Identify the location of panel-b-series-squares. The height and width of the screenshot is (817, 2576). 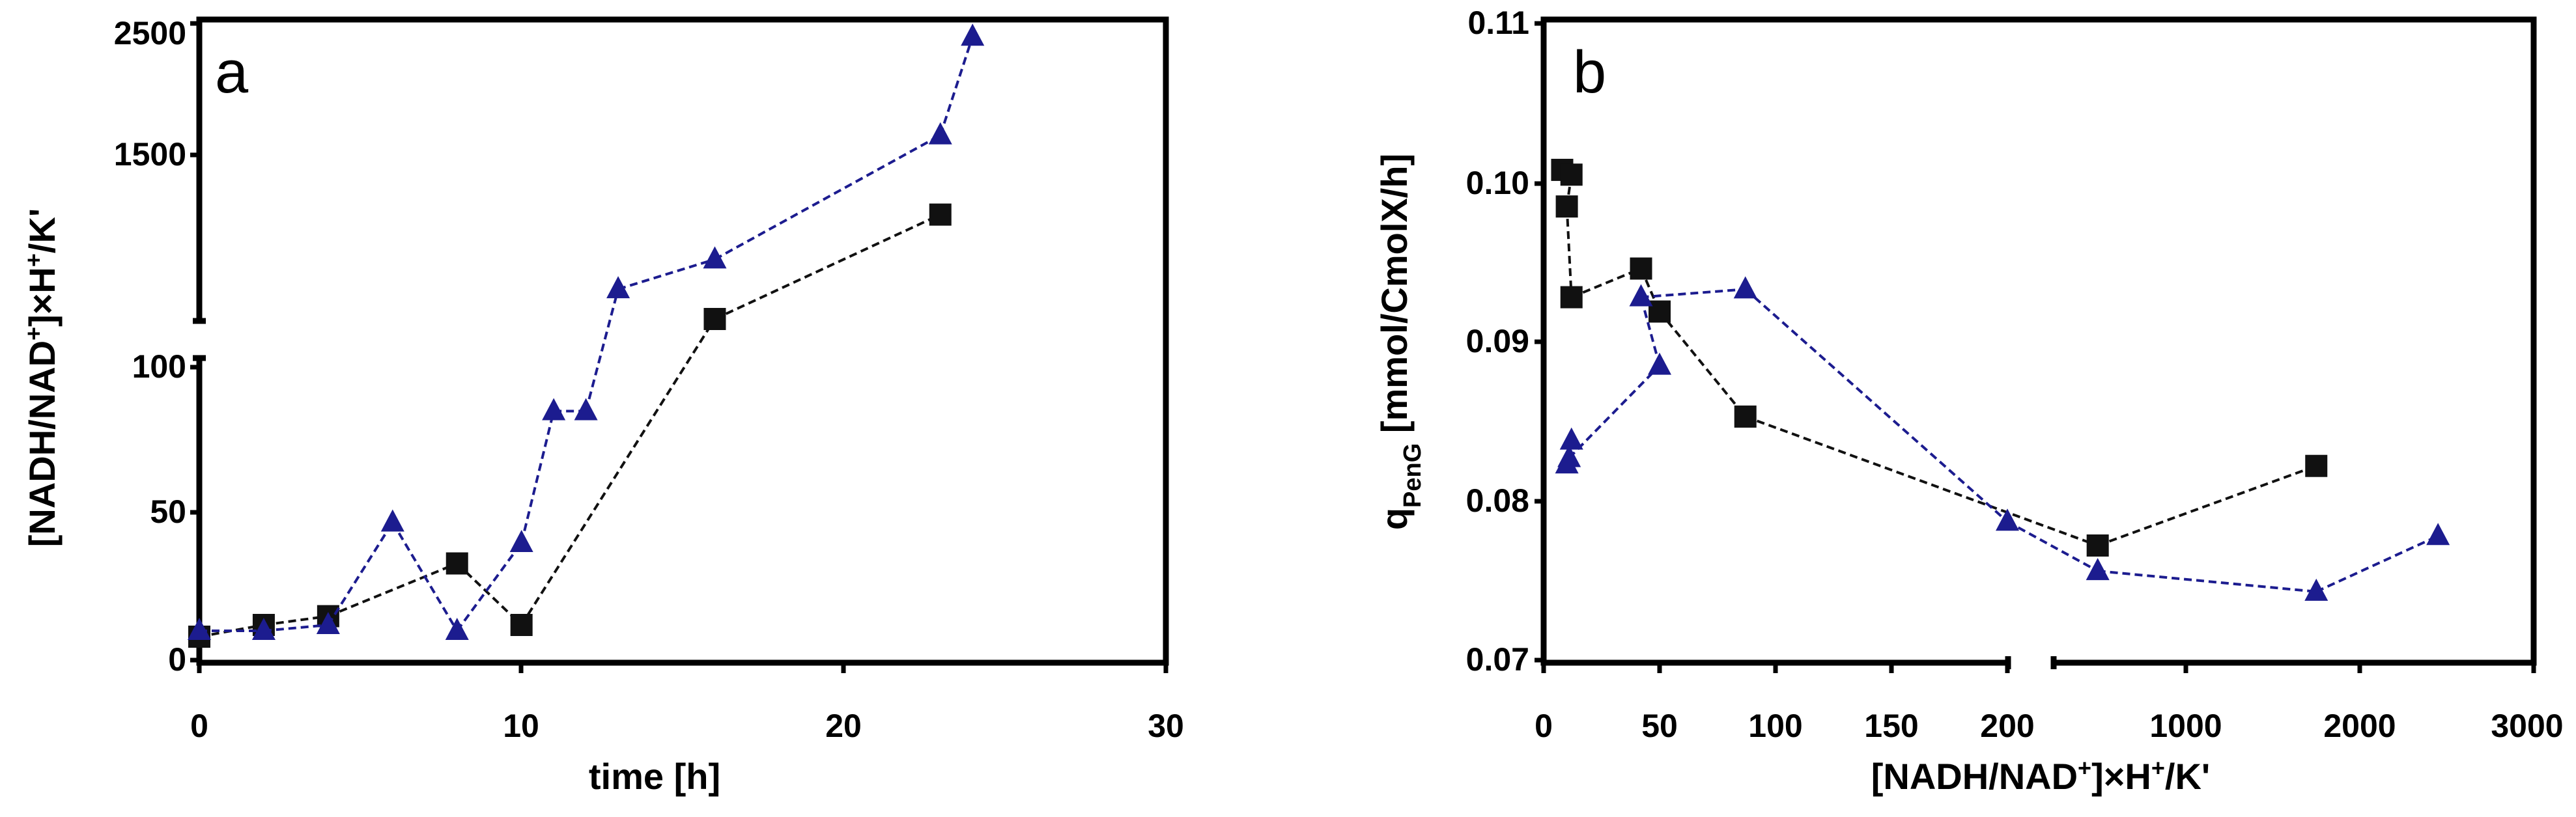
(1939, 357).